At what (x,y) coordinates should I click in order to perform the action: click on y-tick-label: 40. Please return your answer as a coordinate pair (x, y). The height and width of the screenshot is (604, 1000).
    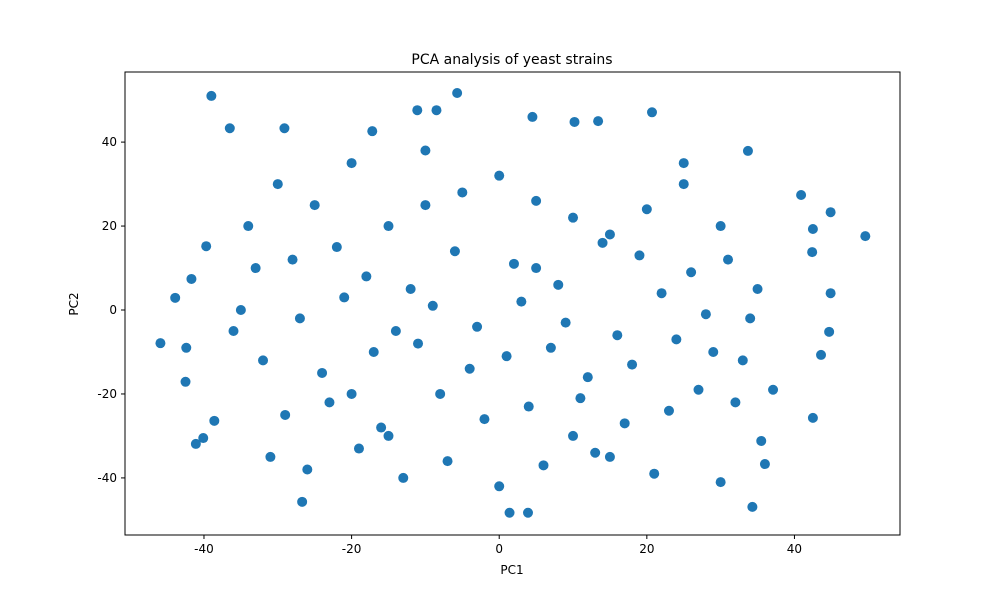
    Looking at the image, I should click on (109, 142).